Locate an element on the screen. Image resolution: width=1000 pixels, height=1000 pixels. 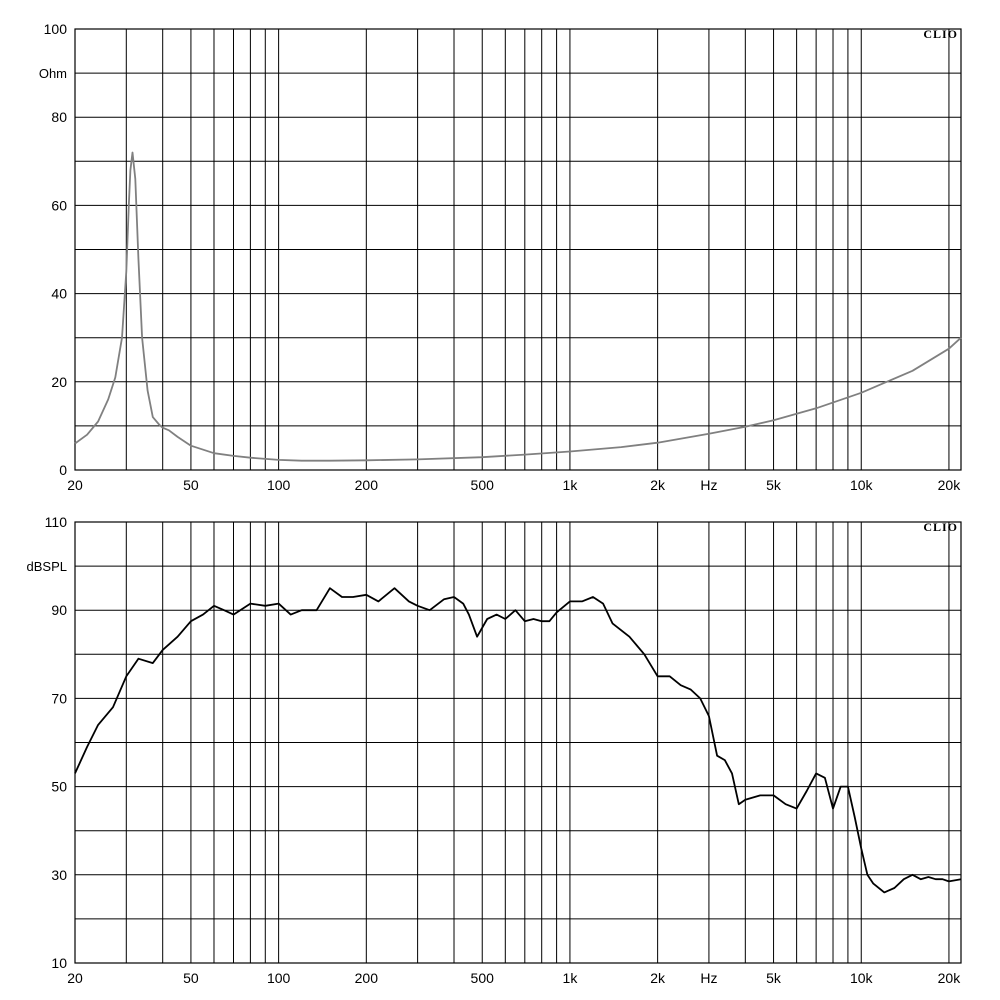
y-tick-label: 80 is located at coordinates (59, 117).